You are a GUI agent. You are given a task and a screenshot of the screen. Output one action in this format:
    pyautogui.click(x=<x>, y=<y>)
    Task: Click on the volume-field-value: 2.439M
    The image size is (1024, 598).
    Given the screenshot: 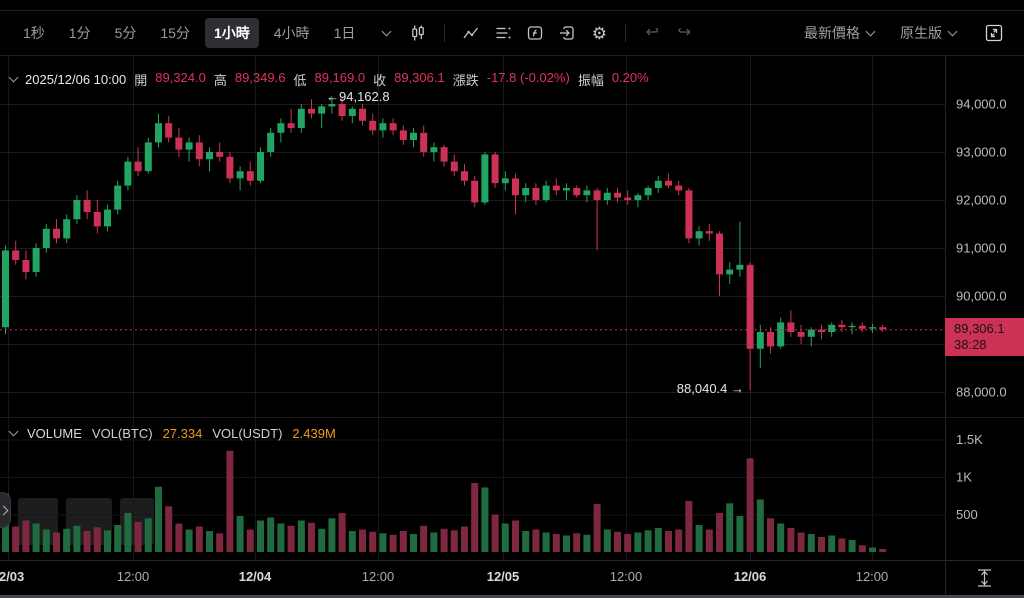 What is the action you would take?
    pyautogui.click(x=314, y=433)
    